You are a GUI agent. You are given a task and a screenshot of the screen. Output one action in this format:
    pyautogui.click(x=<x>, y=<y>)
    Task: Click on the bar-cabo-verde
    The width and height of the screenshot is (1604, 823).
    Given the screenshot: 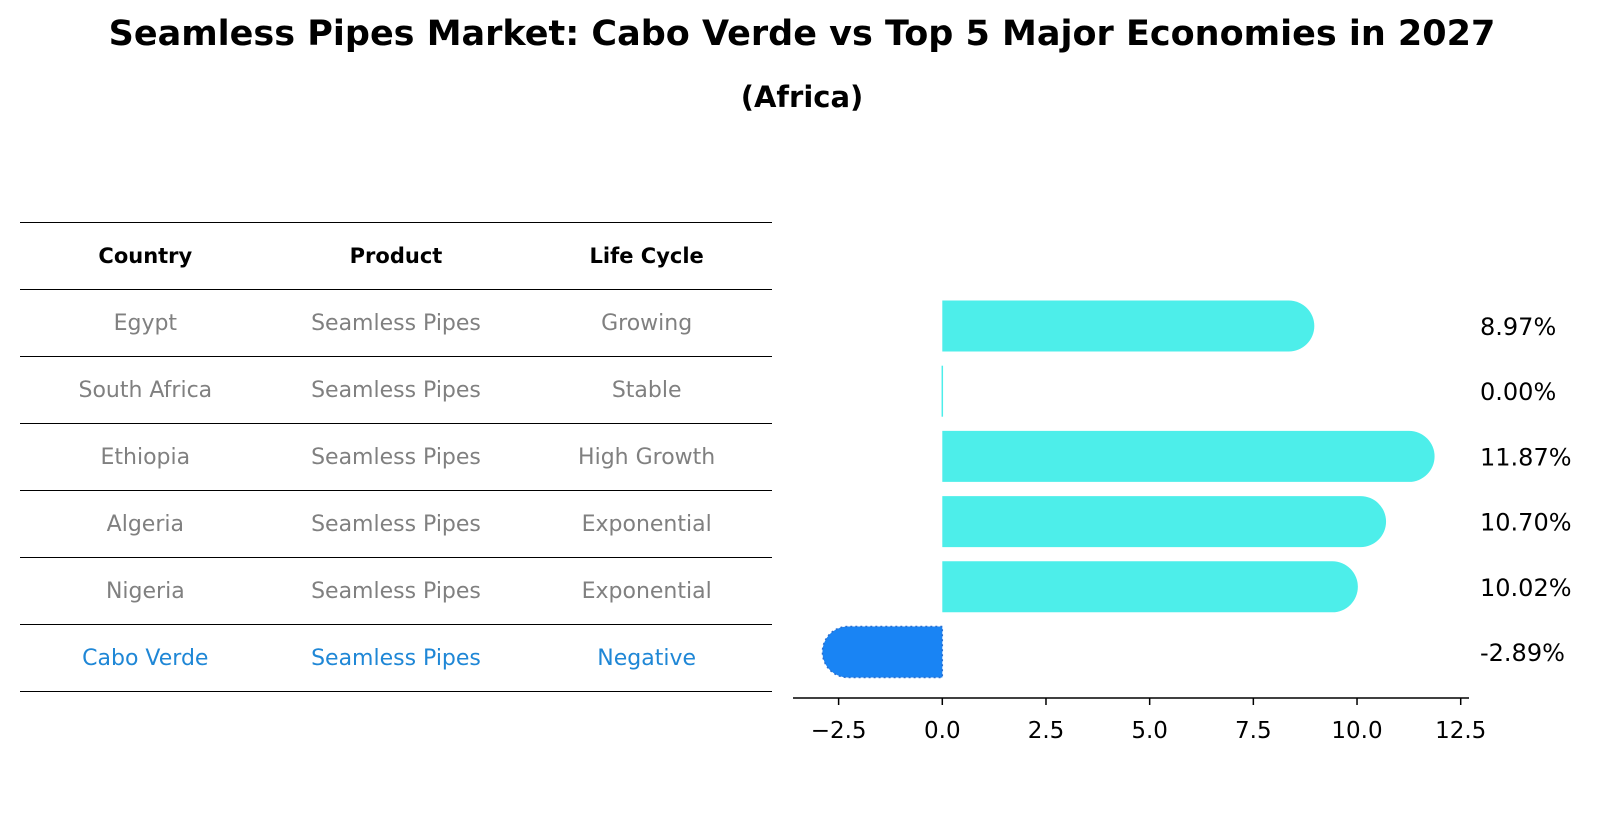 What is the action you would take?
    pyautogui.click(x=882, y=652)
    